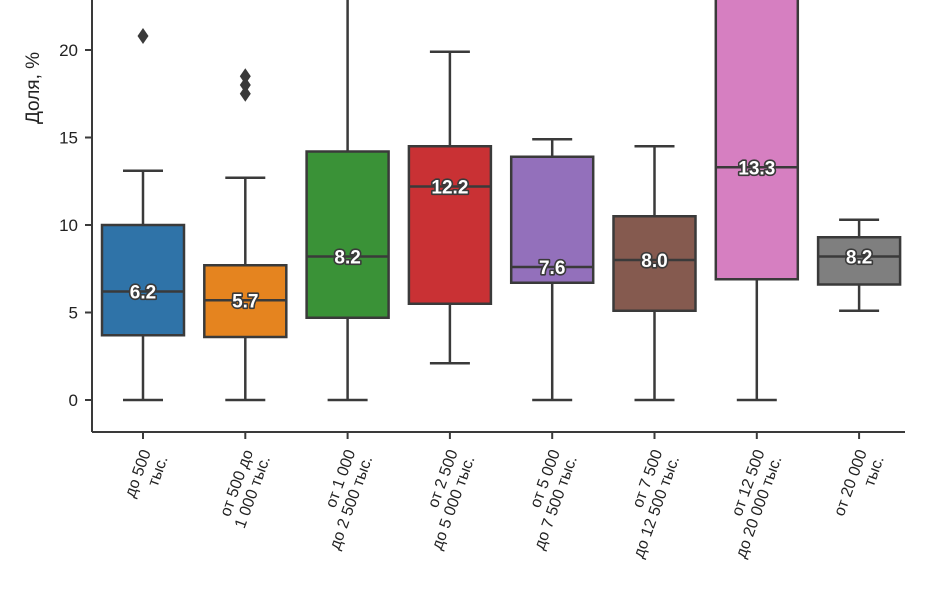 The width and height of the screenshot is (933, 609). I want to click on x-tick-label: от 1 000до 2 500 тыс., so click(343, 499).